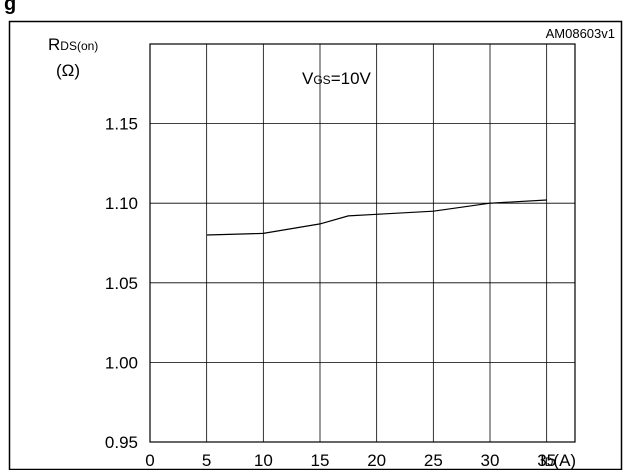  What do you see at coordinates (206, 460) in the screenshot?
I see `x-tick-label: 5` at bounding box center [206, 460].